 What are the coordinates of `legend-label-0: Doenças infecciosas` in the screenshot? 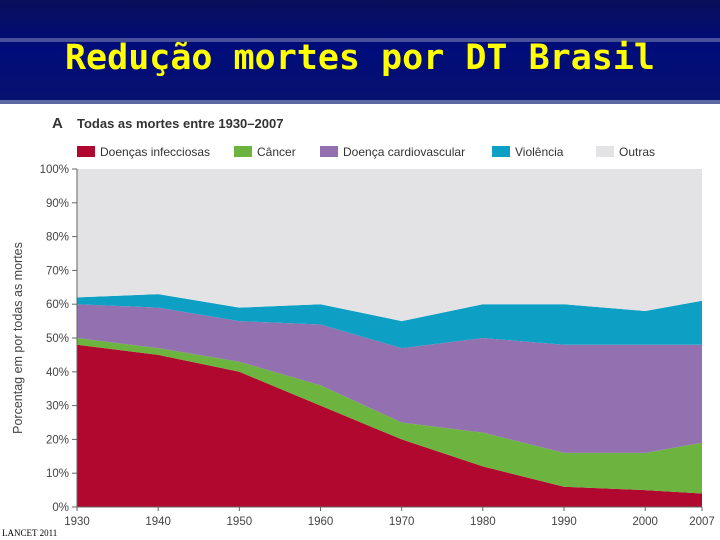 It's located at (155, 152).